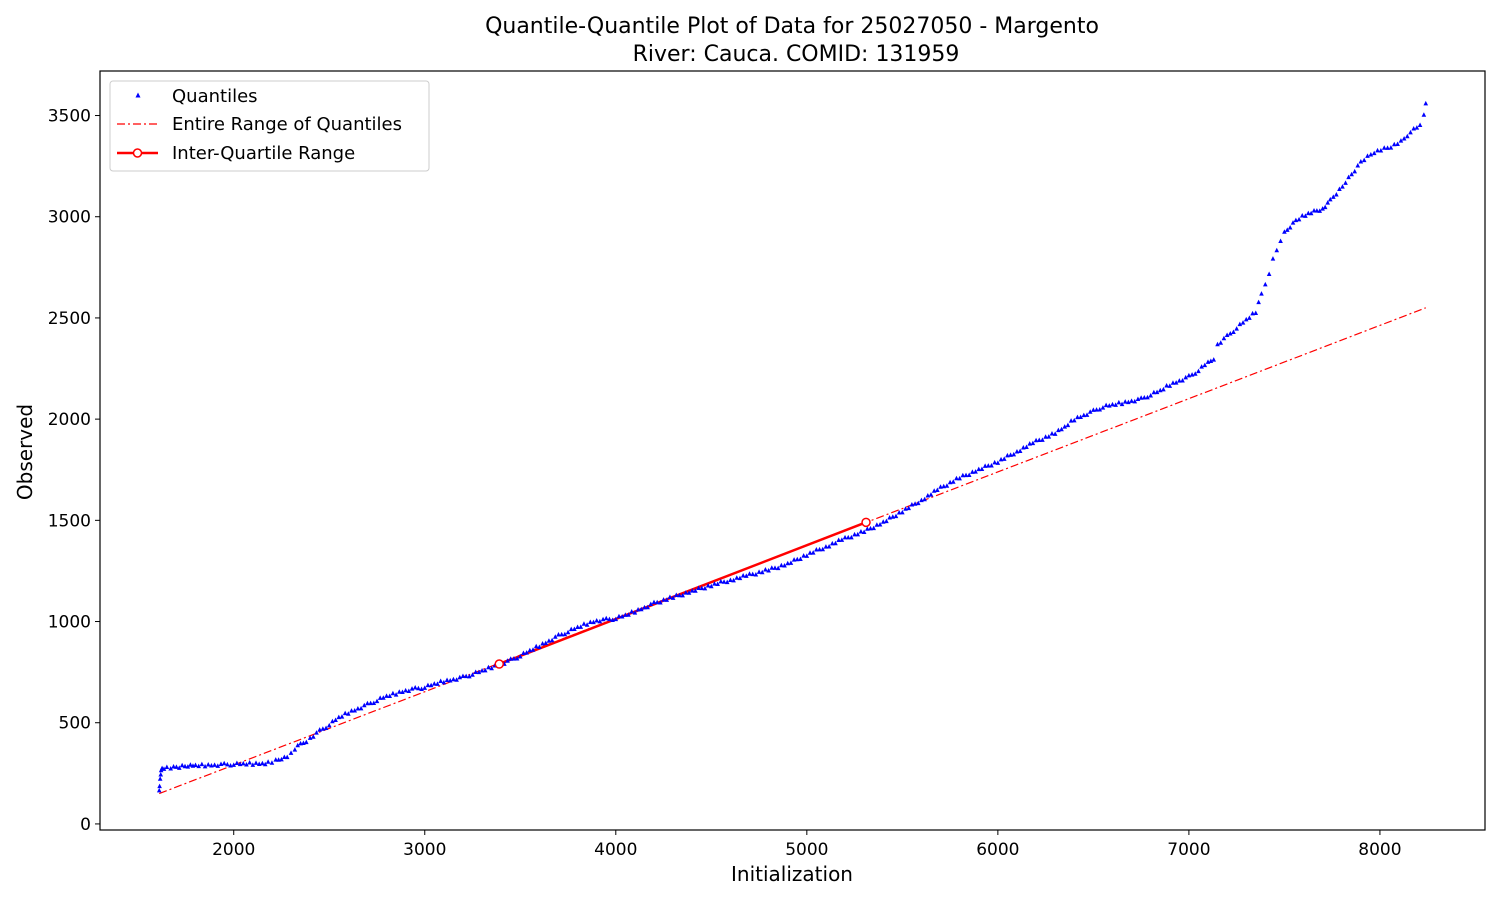 This screenshot has height=900, width=1500. I want to click on x-tick-label: 8000, so click(1379, 850).